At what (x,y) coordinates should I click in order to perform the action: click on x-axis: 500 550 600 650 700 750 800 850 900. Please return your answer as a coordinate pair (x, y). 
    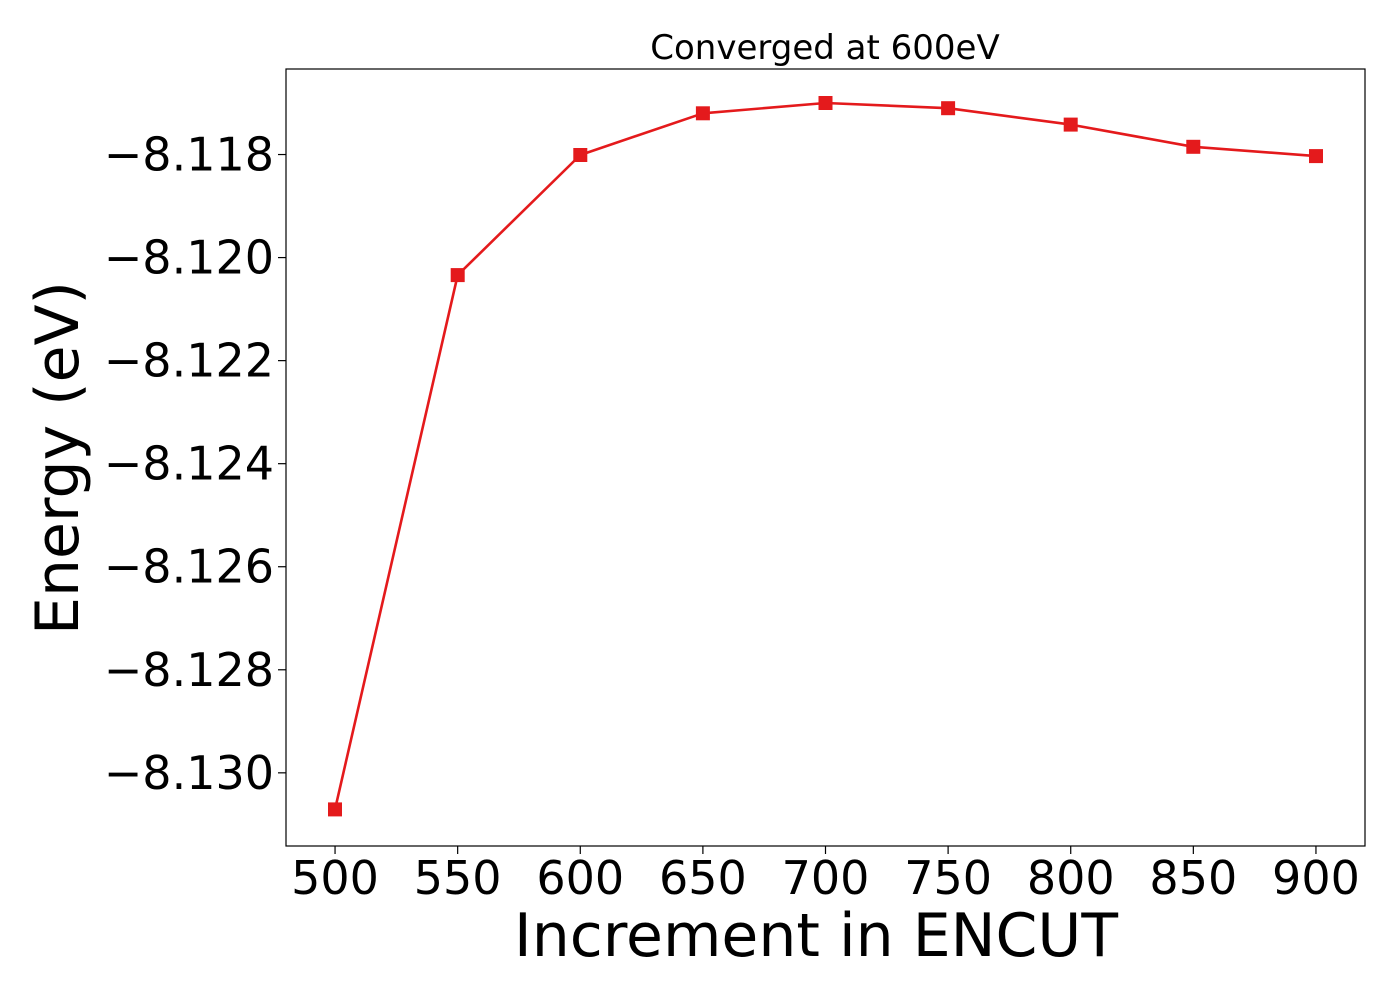
    Looking at the image, I should click on (825, 875).